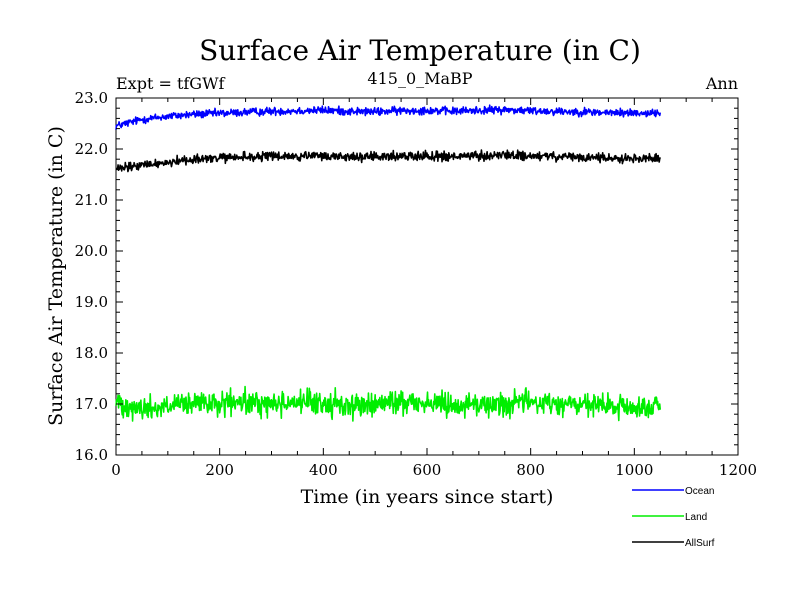 The height and width of the screenshot is (600, 800). Describe the element at coordinates (91, 455) in the screenshot. I see `y-tick-label: 16.0` at that location.